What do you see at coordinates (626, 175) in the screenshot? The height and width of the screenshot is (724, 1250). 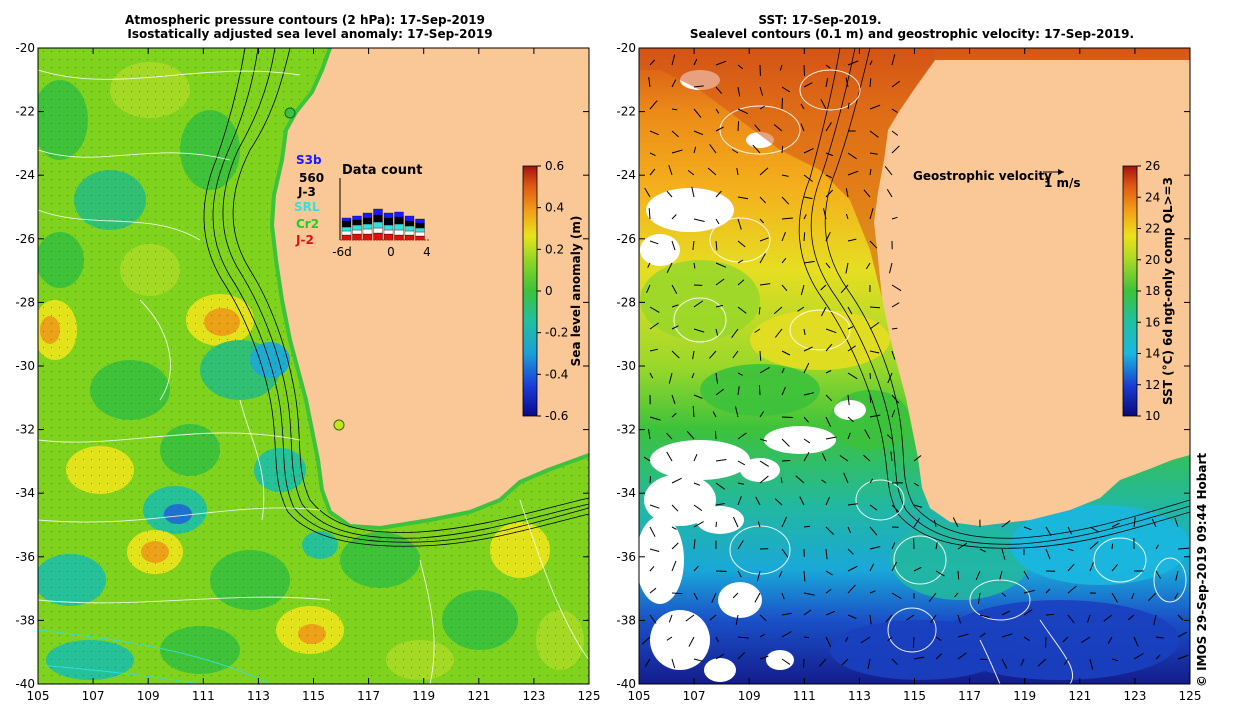 I see `lat-tick-label: -24` at bounding box center [626, 175].